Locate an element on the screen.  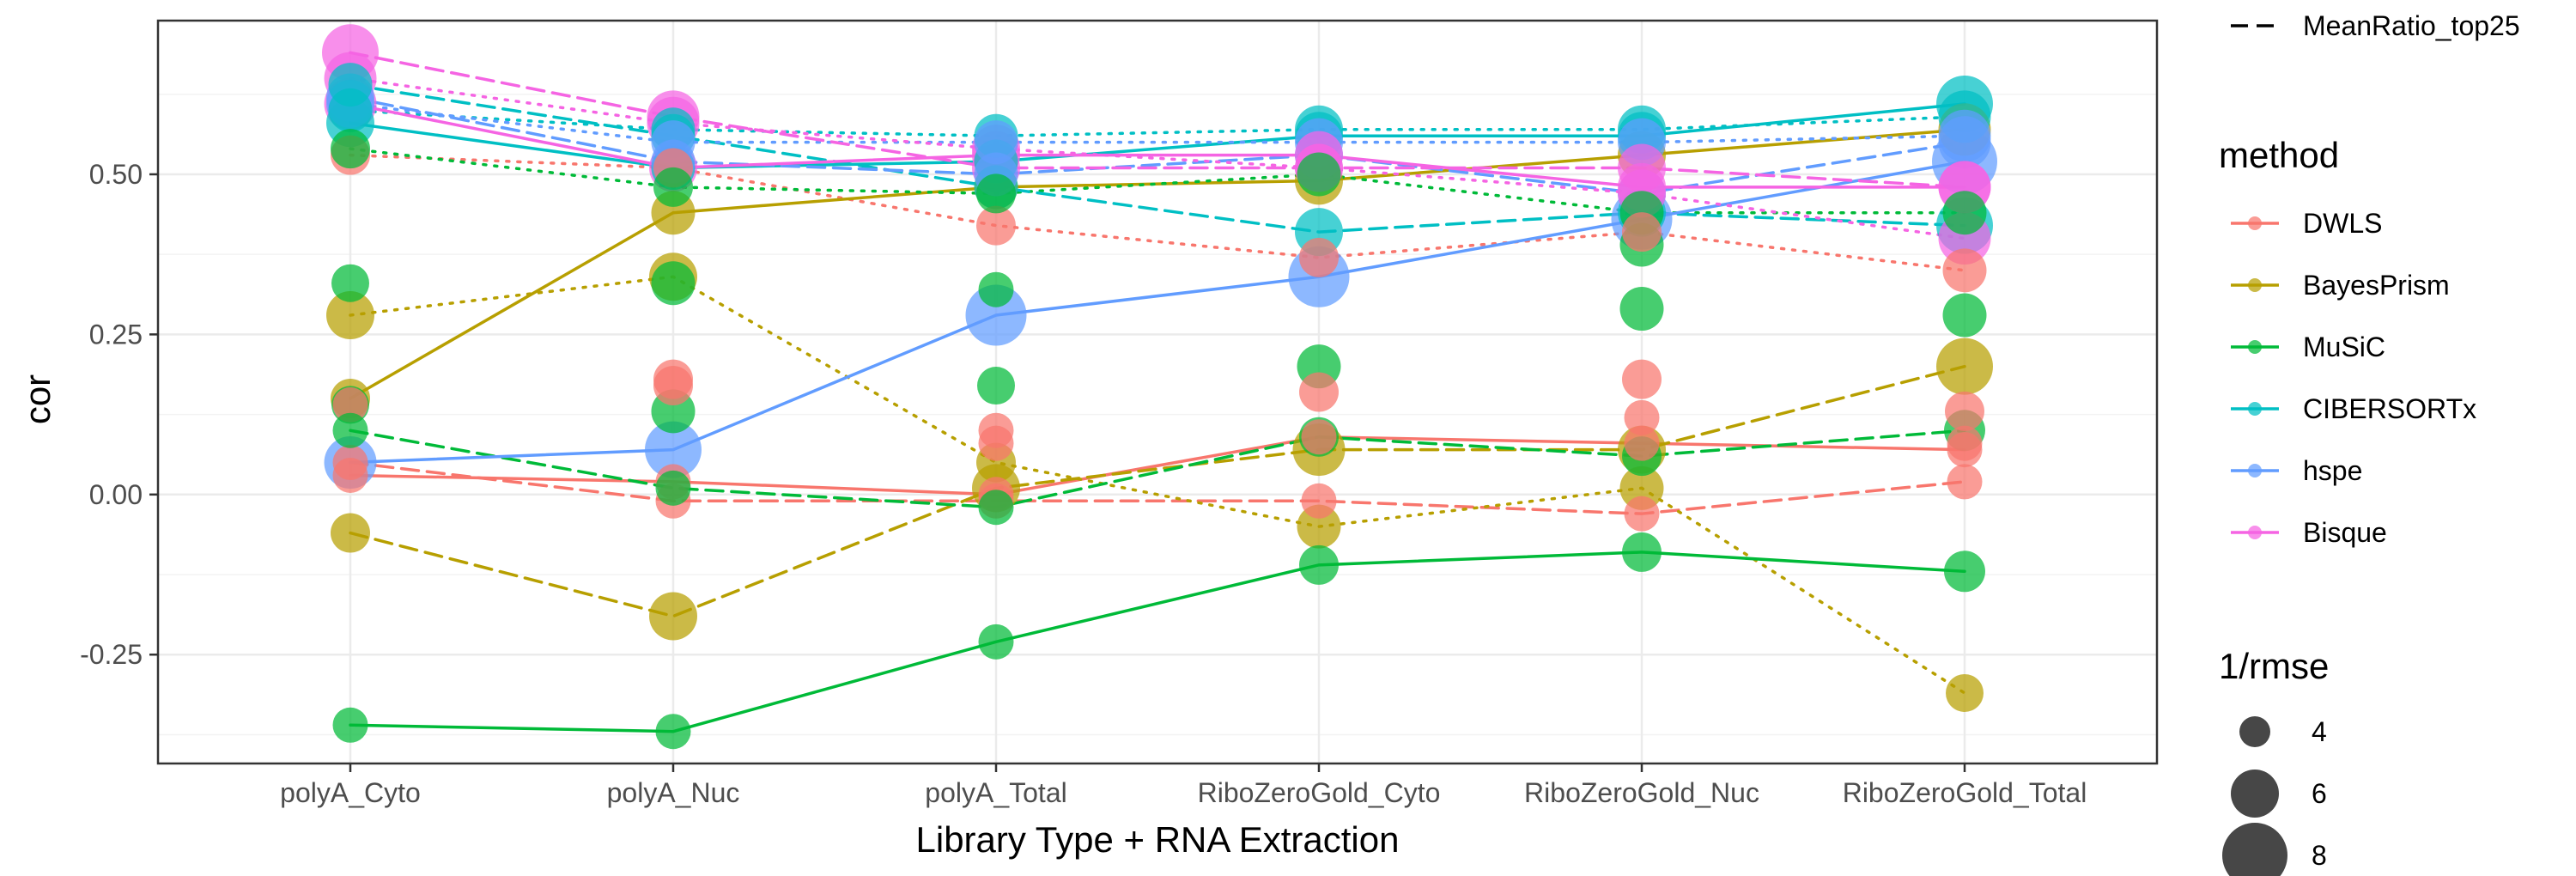
y-tick-label: -0.25 is located at coordinates (112, 654).